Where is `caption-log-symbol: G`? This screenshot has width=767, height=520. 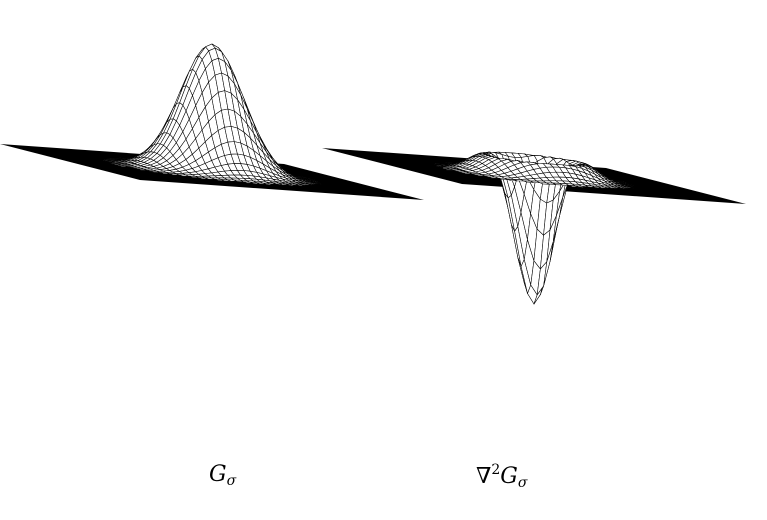 caption-log-symbol: G is located at coordinates (509, 476).